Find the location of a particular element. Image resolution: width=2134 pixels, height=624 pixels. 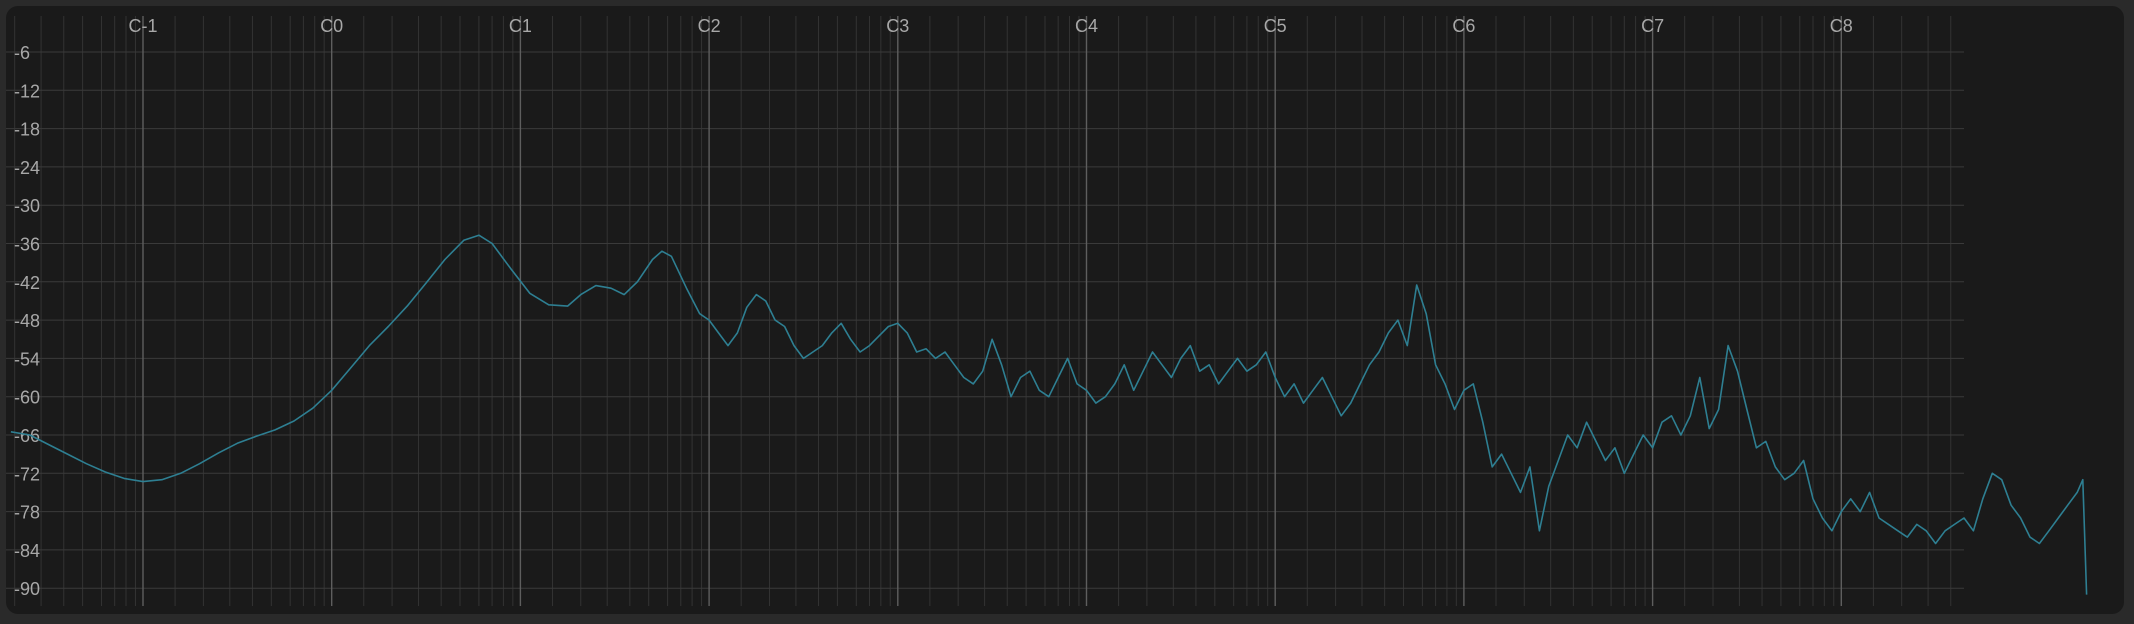

x-tick-label: C2 is located at coordinates (709, 26).